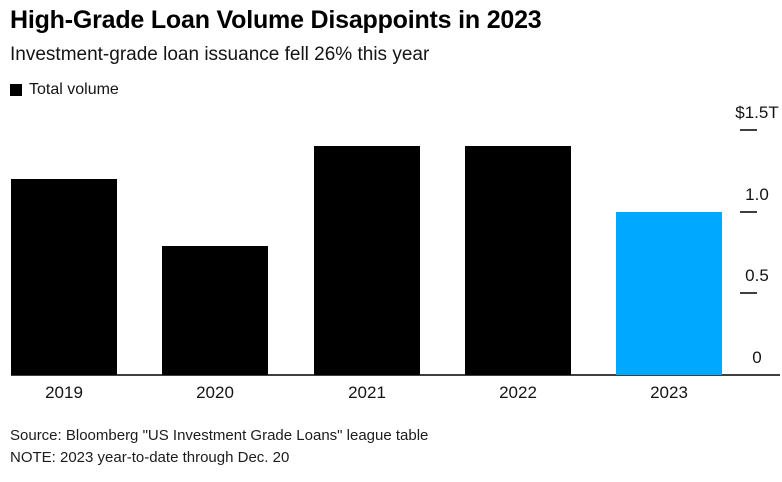 This screenshot has height=482, width=782. Describe the element at coordinates (215, 310) in the screenshot. I see `bar-2020` at that location.